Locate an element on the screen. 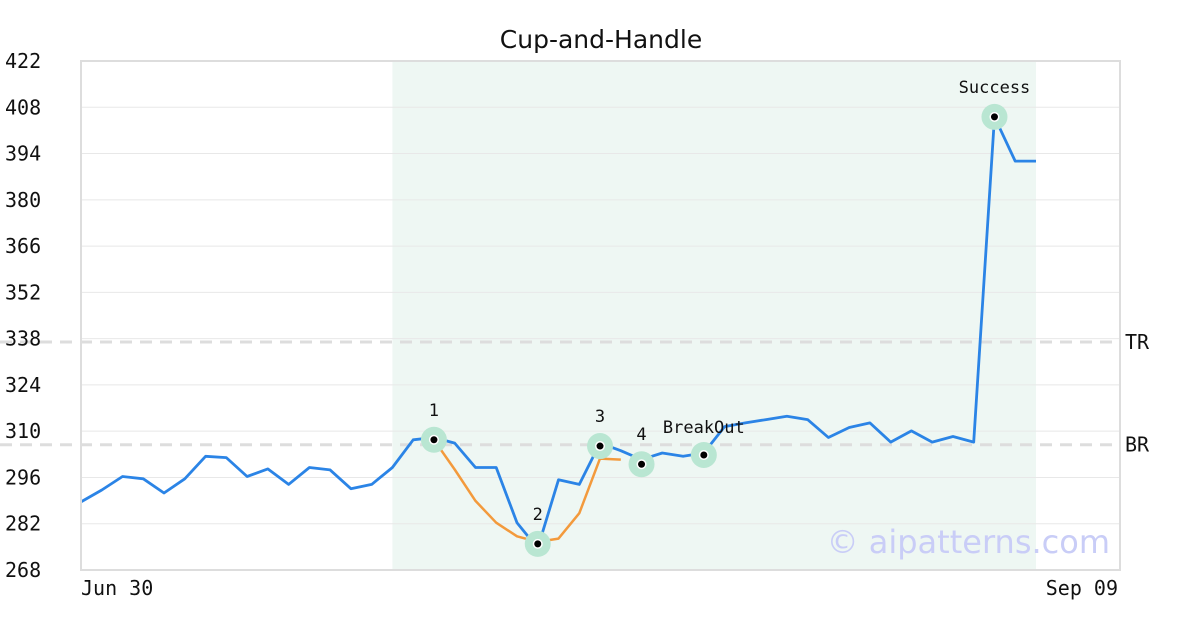  y-tick-label: 366 is located at coordinates (23, 246).